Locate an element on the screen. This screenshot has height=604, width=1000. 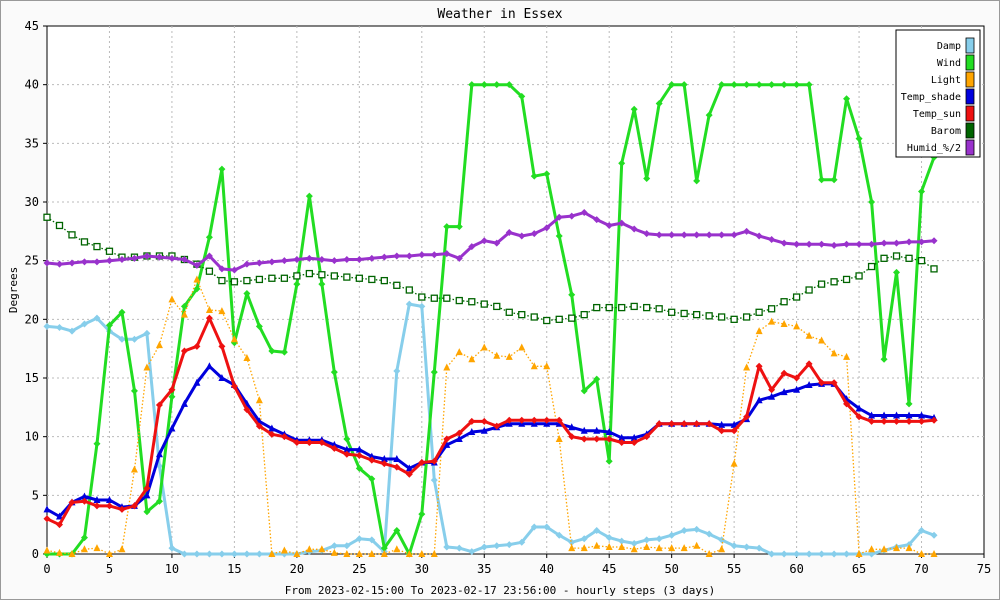
legend-label: Wind is located at coordinates (949, 63).